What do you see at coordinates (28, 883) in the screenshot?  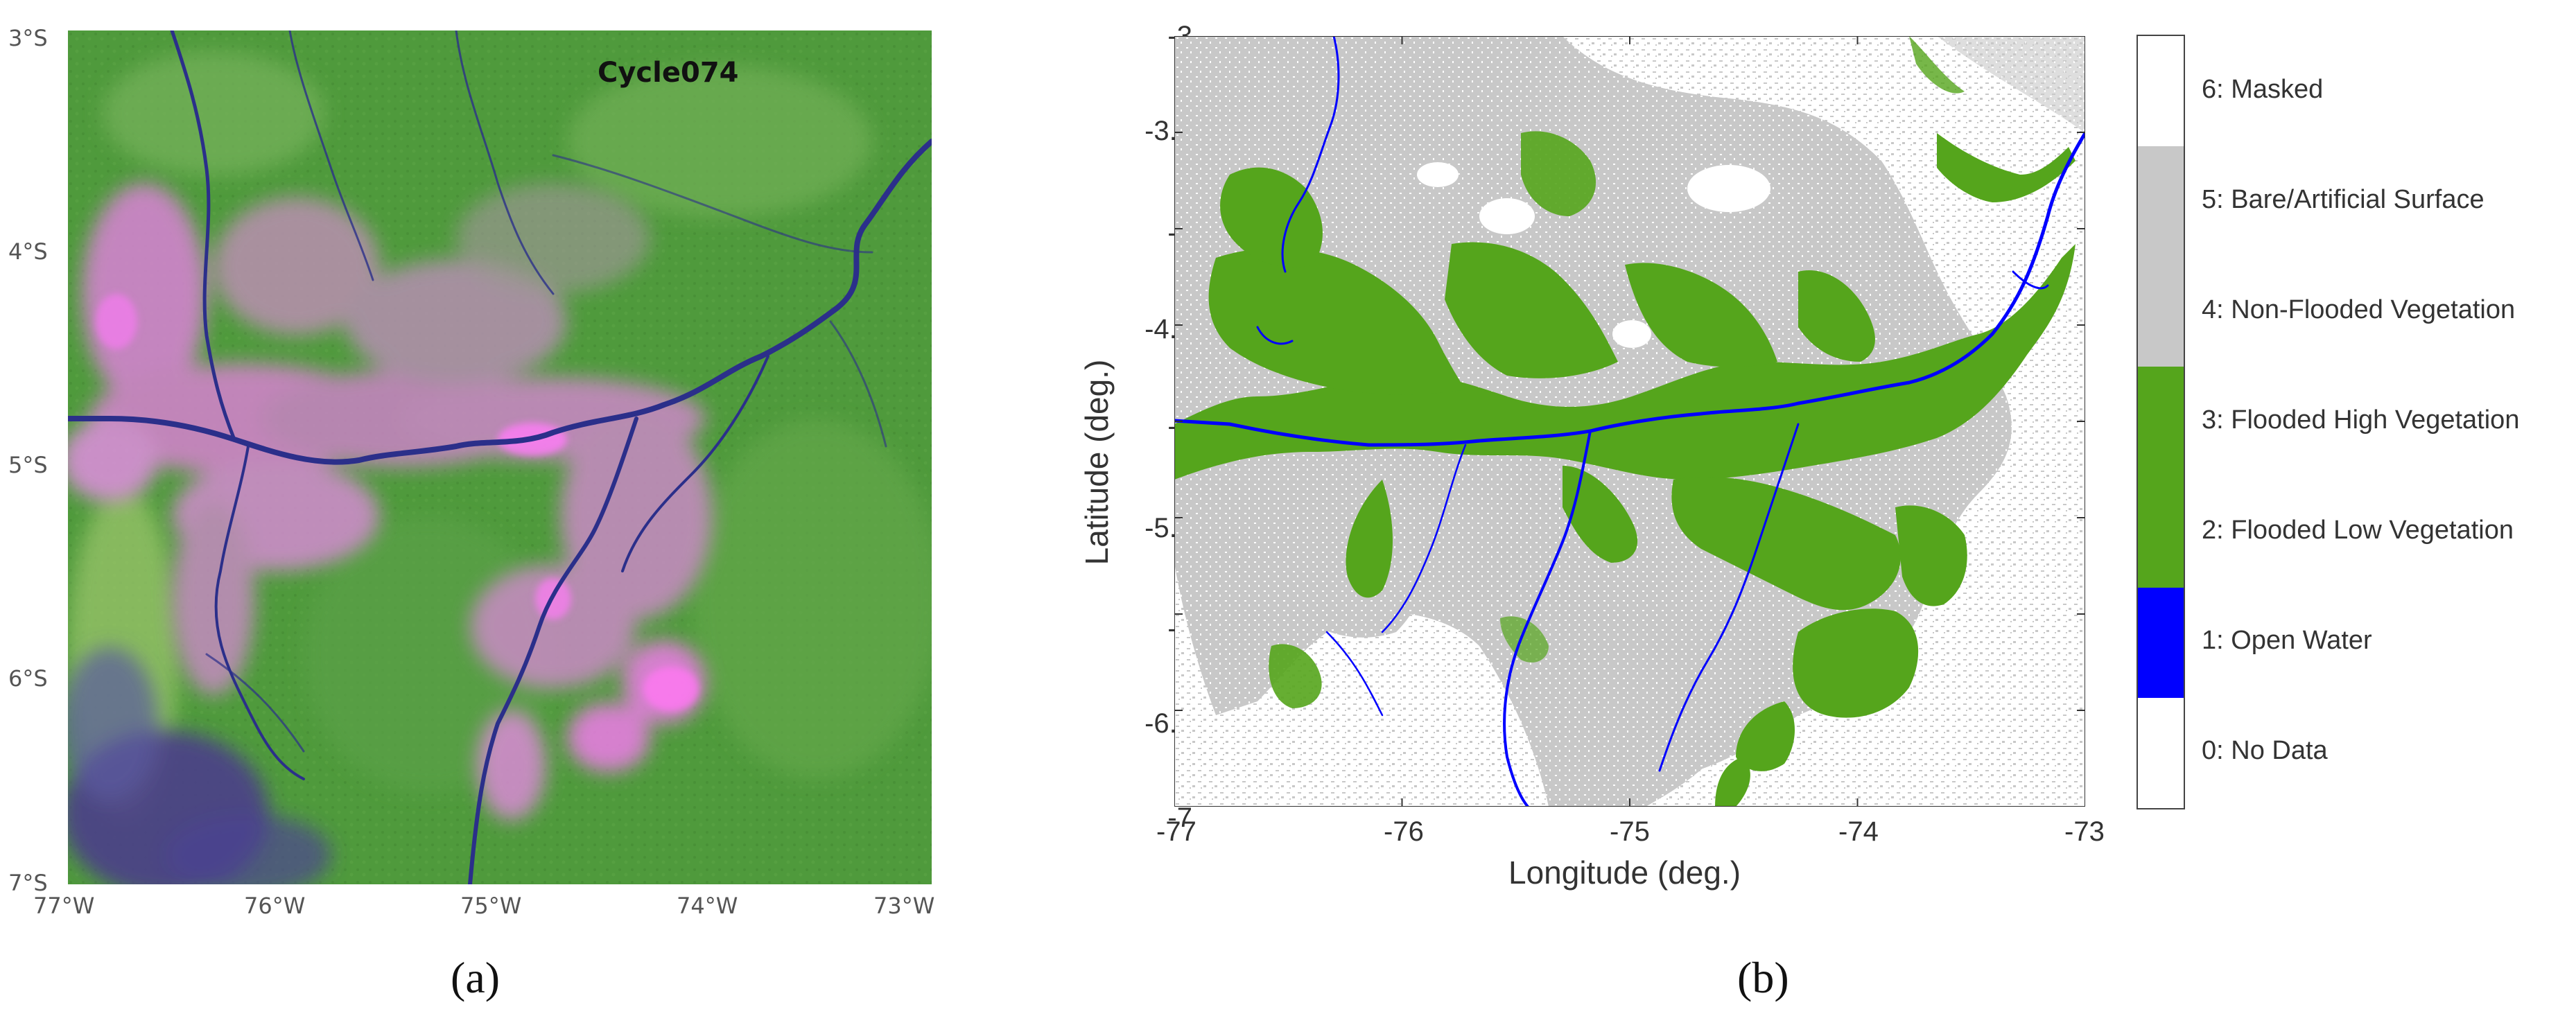 I see `lat-tick-label: 7°S` at bounding box center [28, 883].